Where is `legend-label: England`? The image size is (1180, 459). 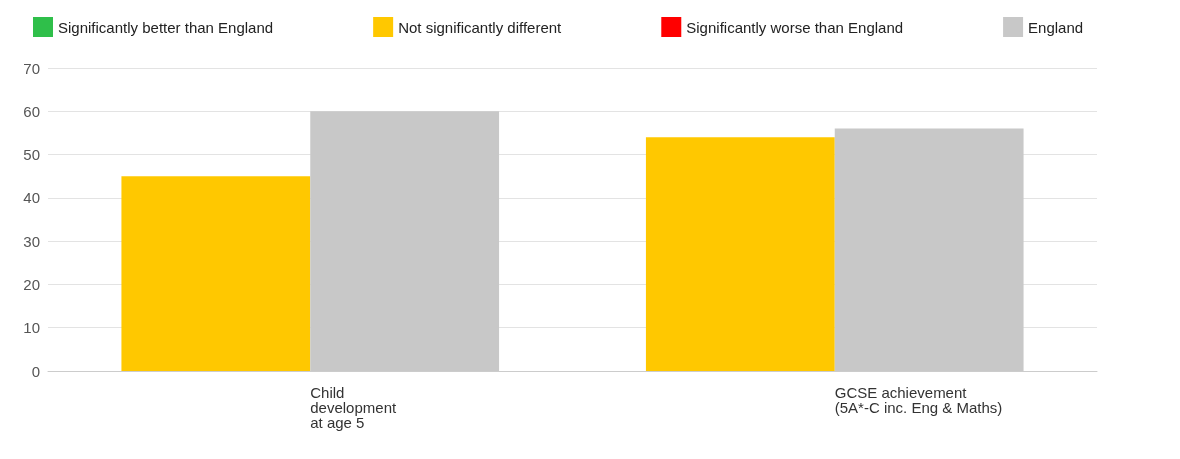
legend-label: England is located at coordinates (1056, 27).